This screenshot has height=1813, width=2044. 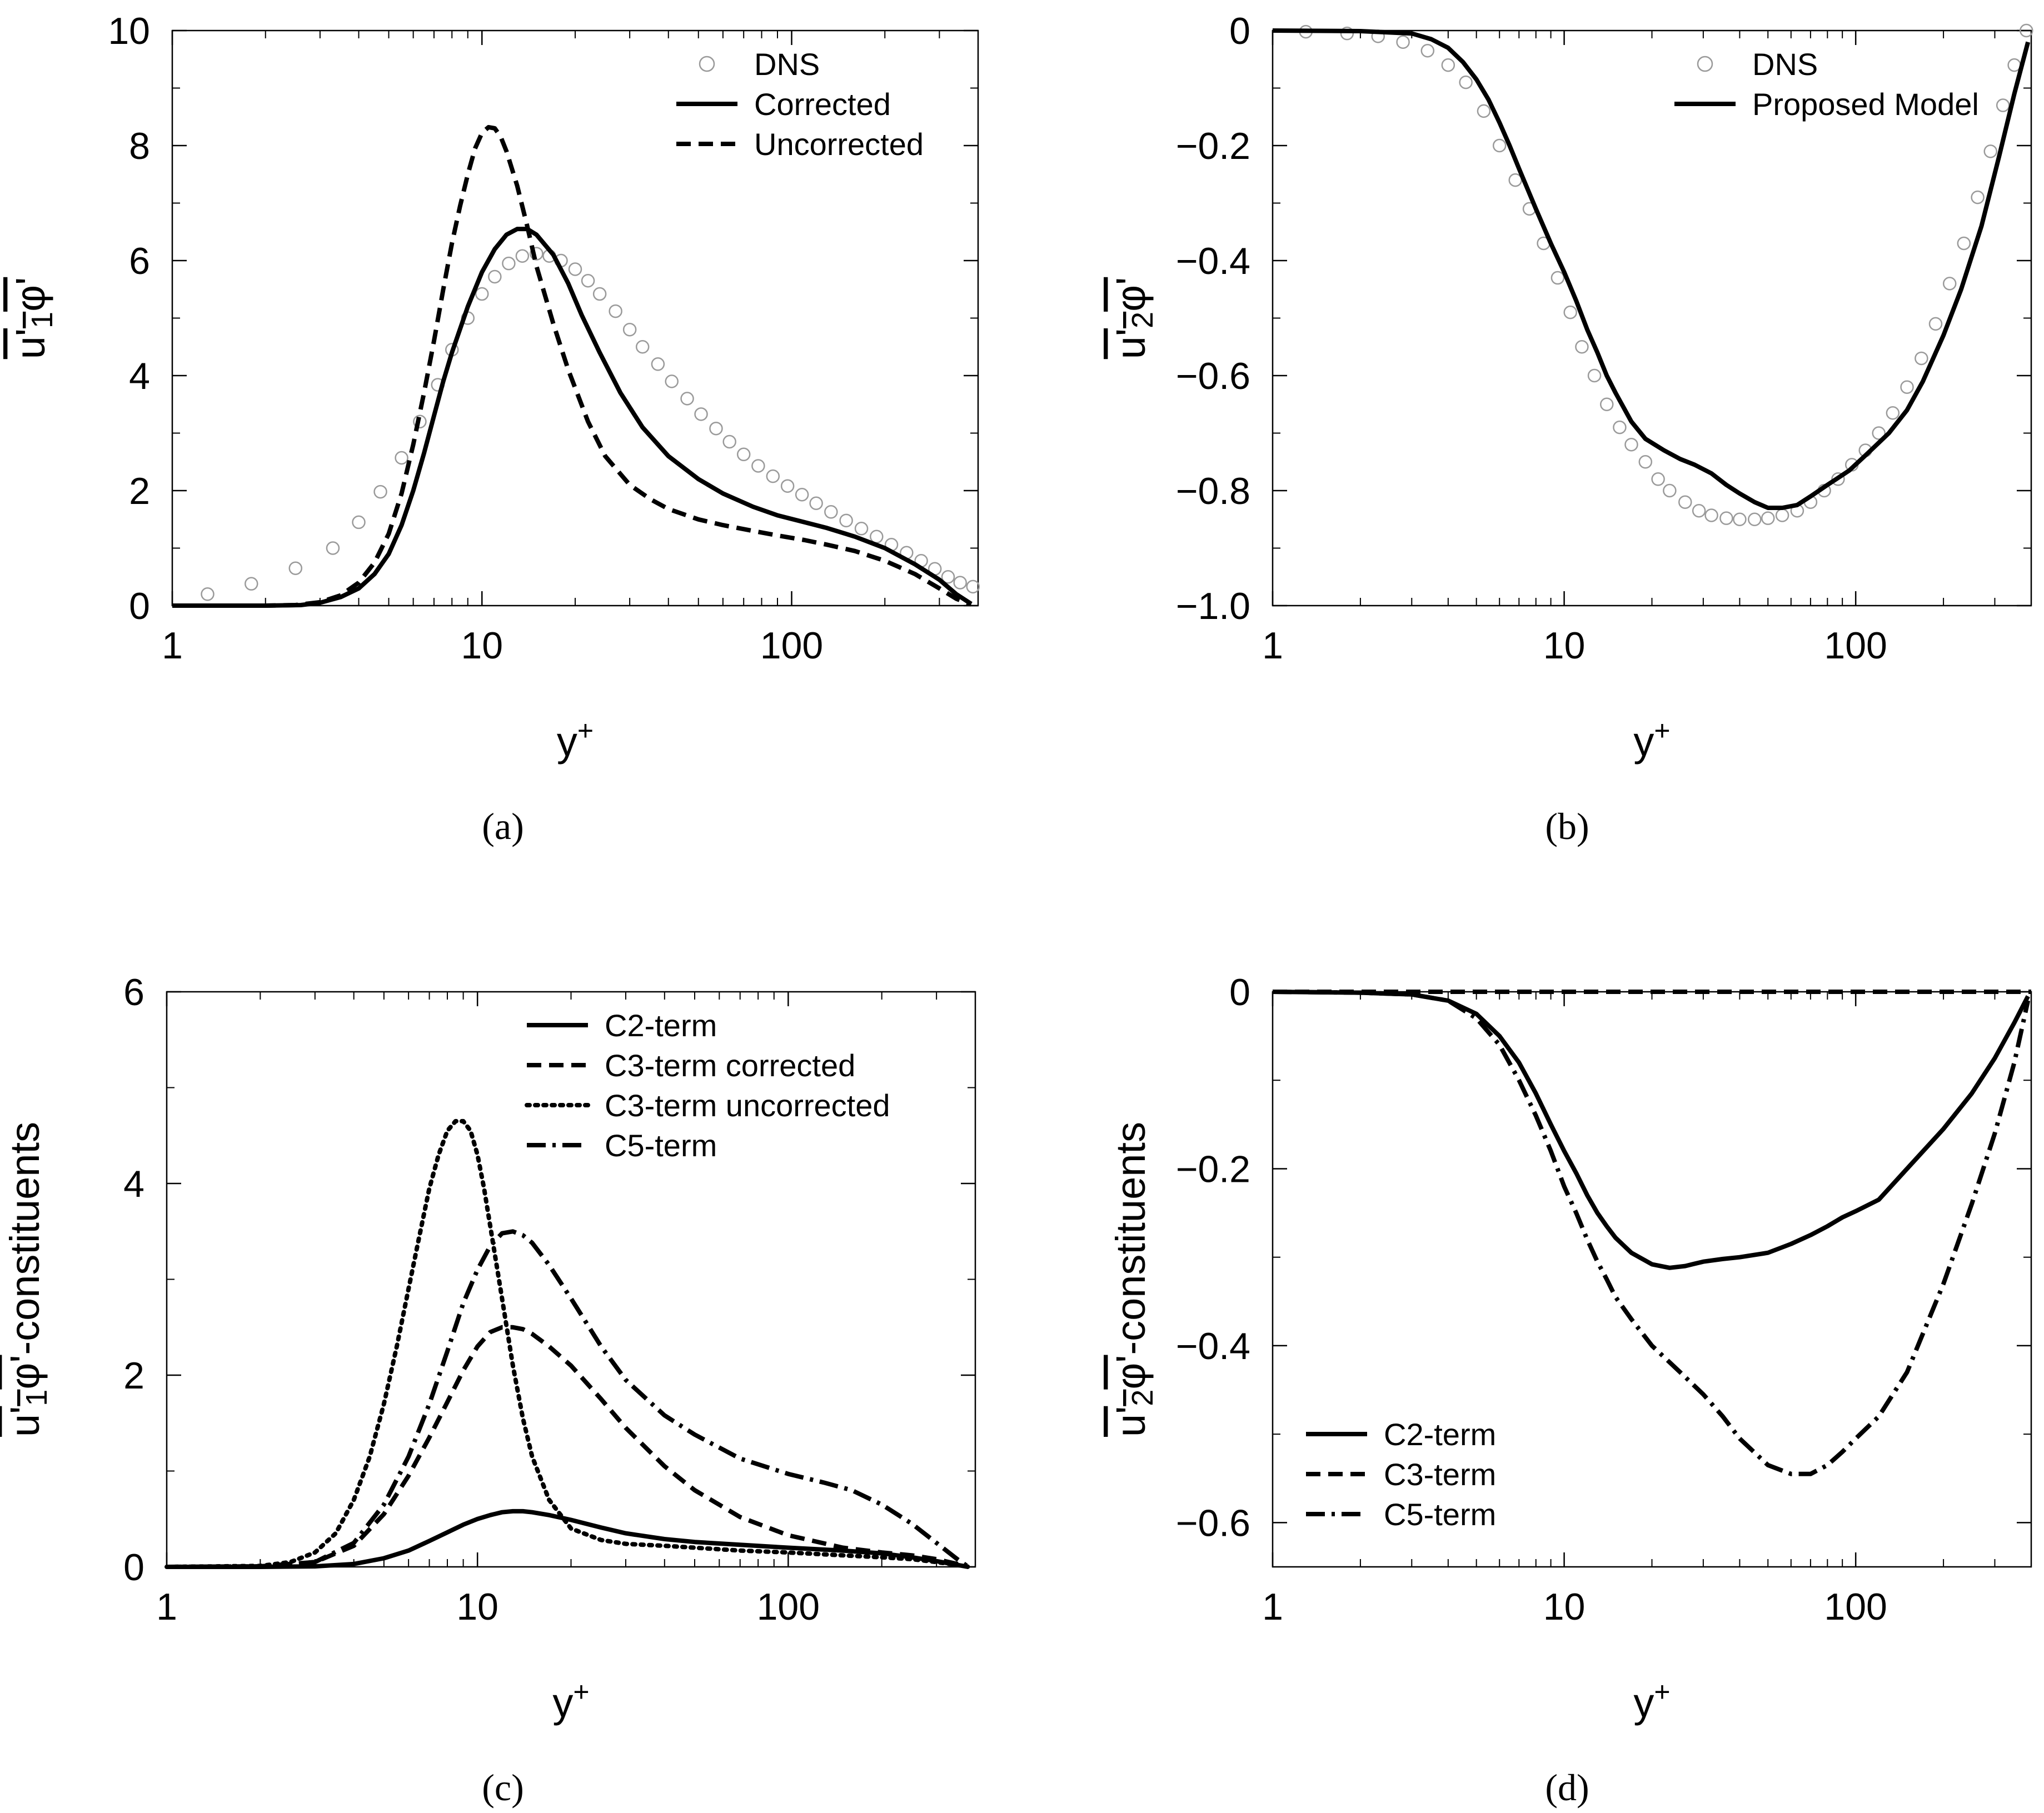 What do you see at coordinates (747, 1105) in the screenshot?
I see `legend-label: C3-term uncorrected` at bounding box center [747, 1105].